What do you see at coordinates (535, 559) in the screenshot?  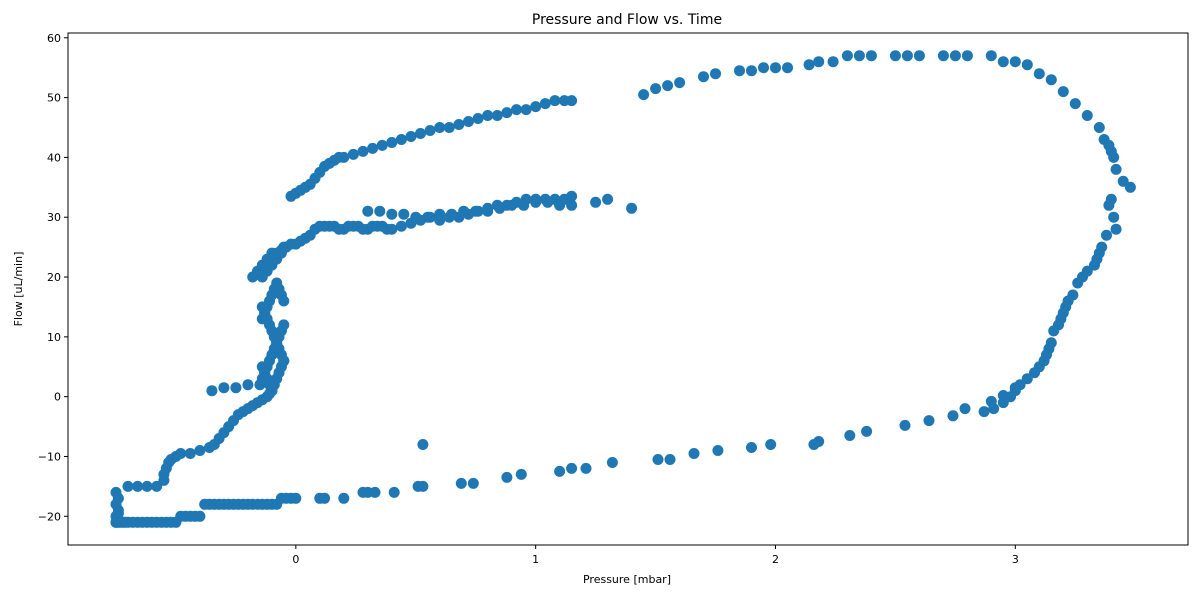 I see `x-tick-label: 1` at bounding box center [535, 559].